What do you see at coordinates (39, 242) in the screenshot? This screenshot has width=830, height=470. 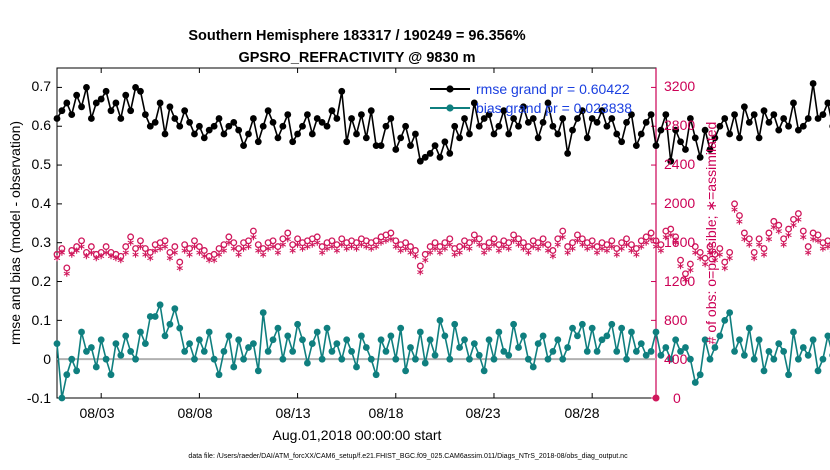 I see `y-tick-labels: -0.1 0 0.1 0.2 0.3 0.4 0.5 0.6 0.7` at bounding box center [39, 242].